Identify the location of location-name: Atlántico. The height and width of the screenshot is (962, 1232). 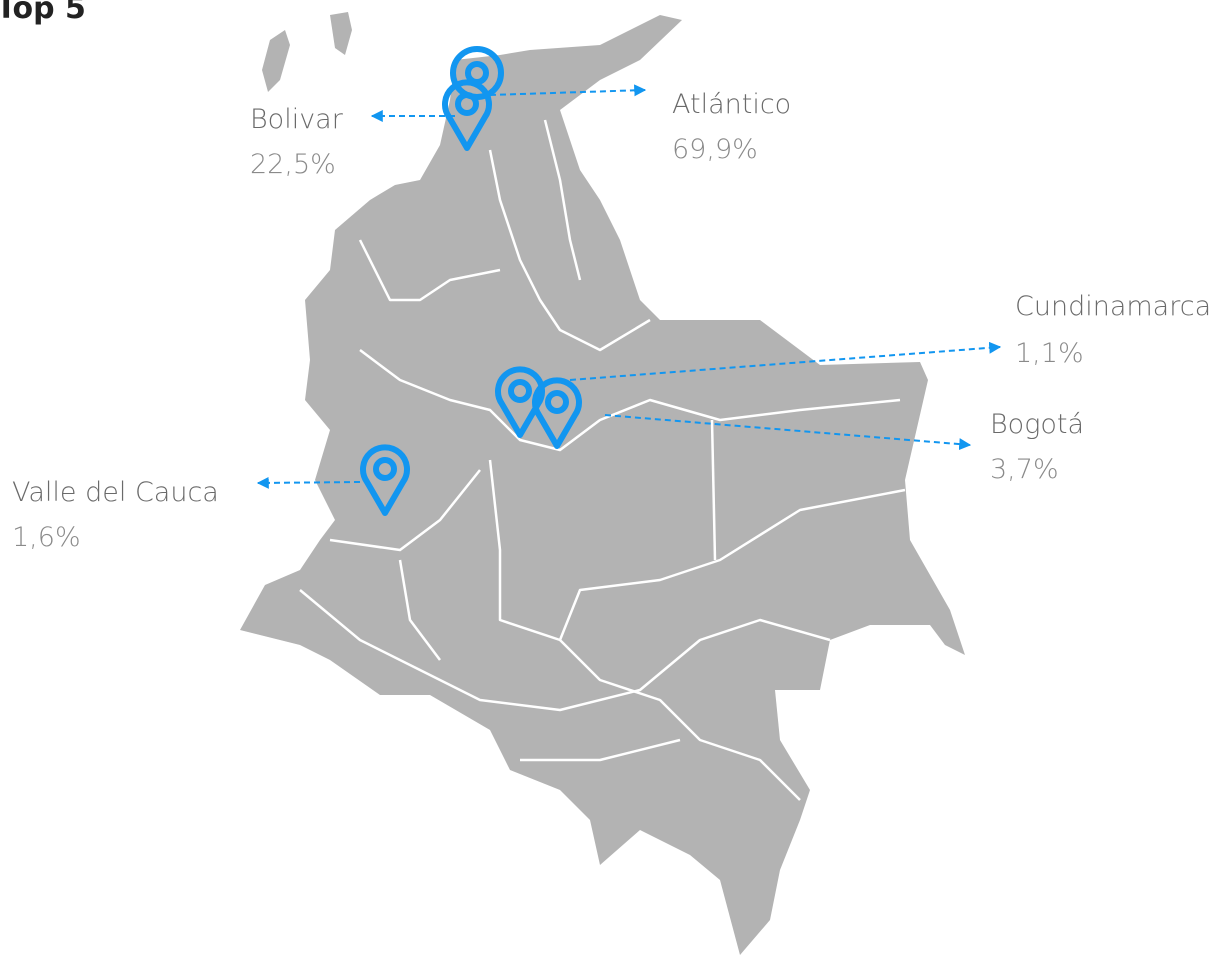
(731, 104).